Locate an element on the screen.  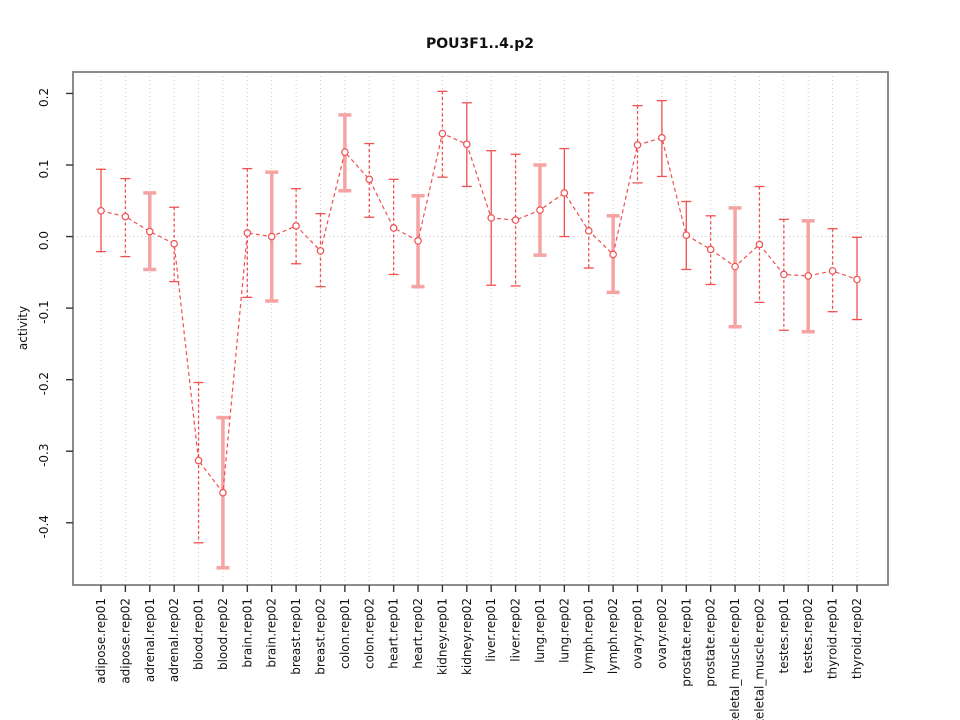
x-tick-label: prostate.rep02 is located at coordinates (711, 642).